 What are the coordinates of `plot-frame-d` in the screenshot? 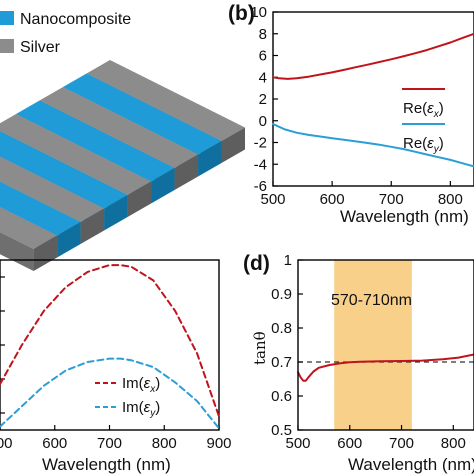 It's located at (385, 345).